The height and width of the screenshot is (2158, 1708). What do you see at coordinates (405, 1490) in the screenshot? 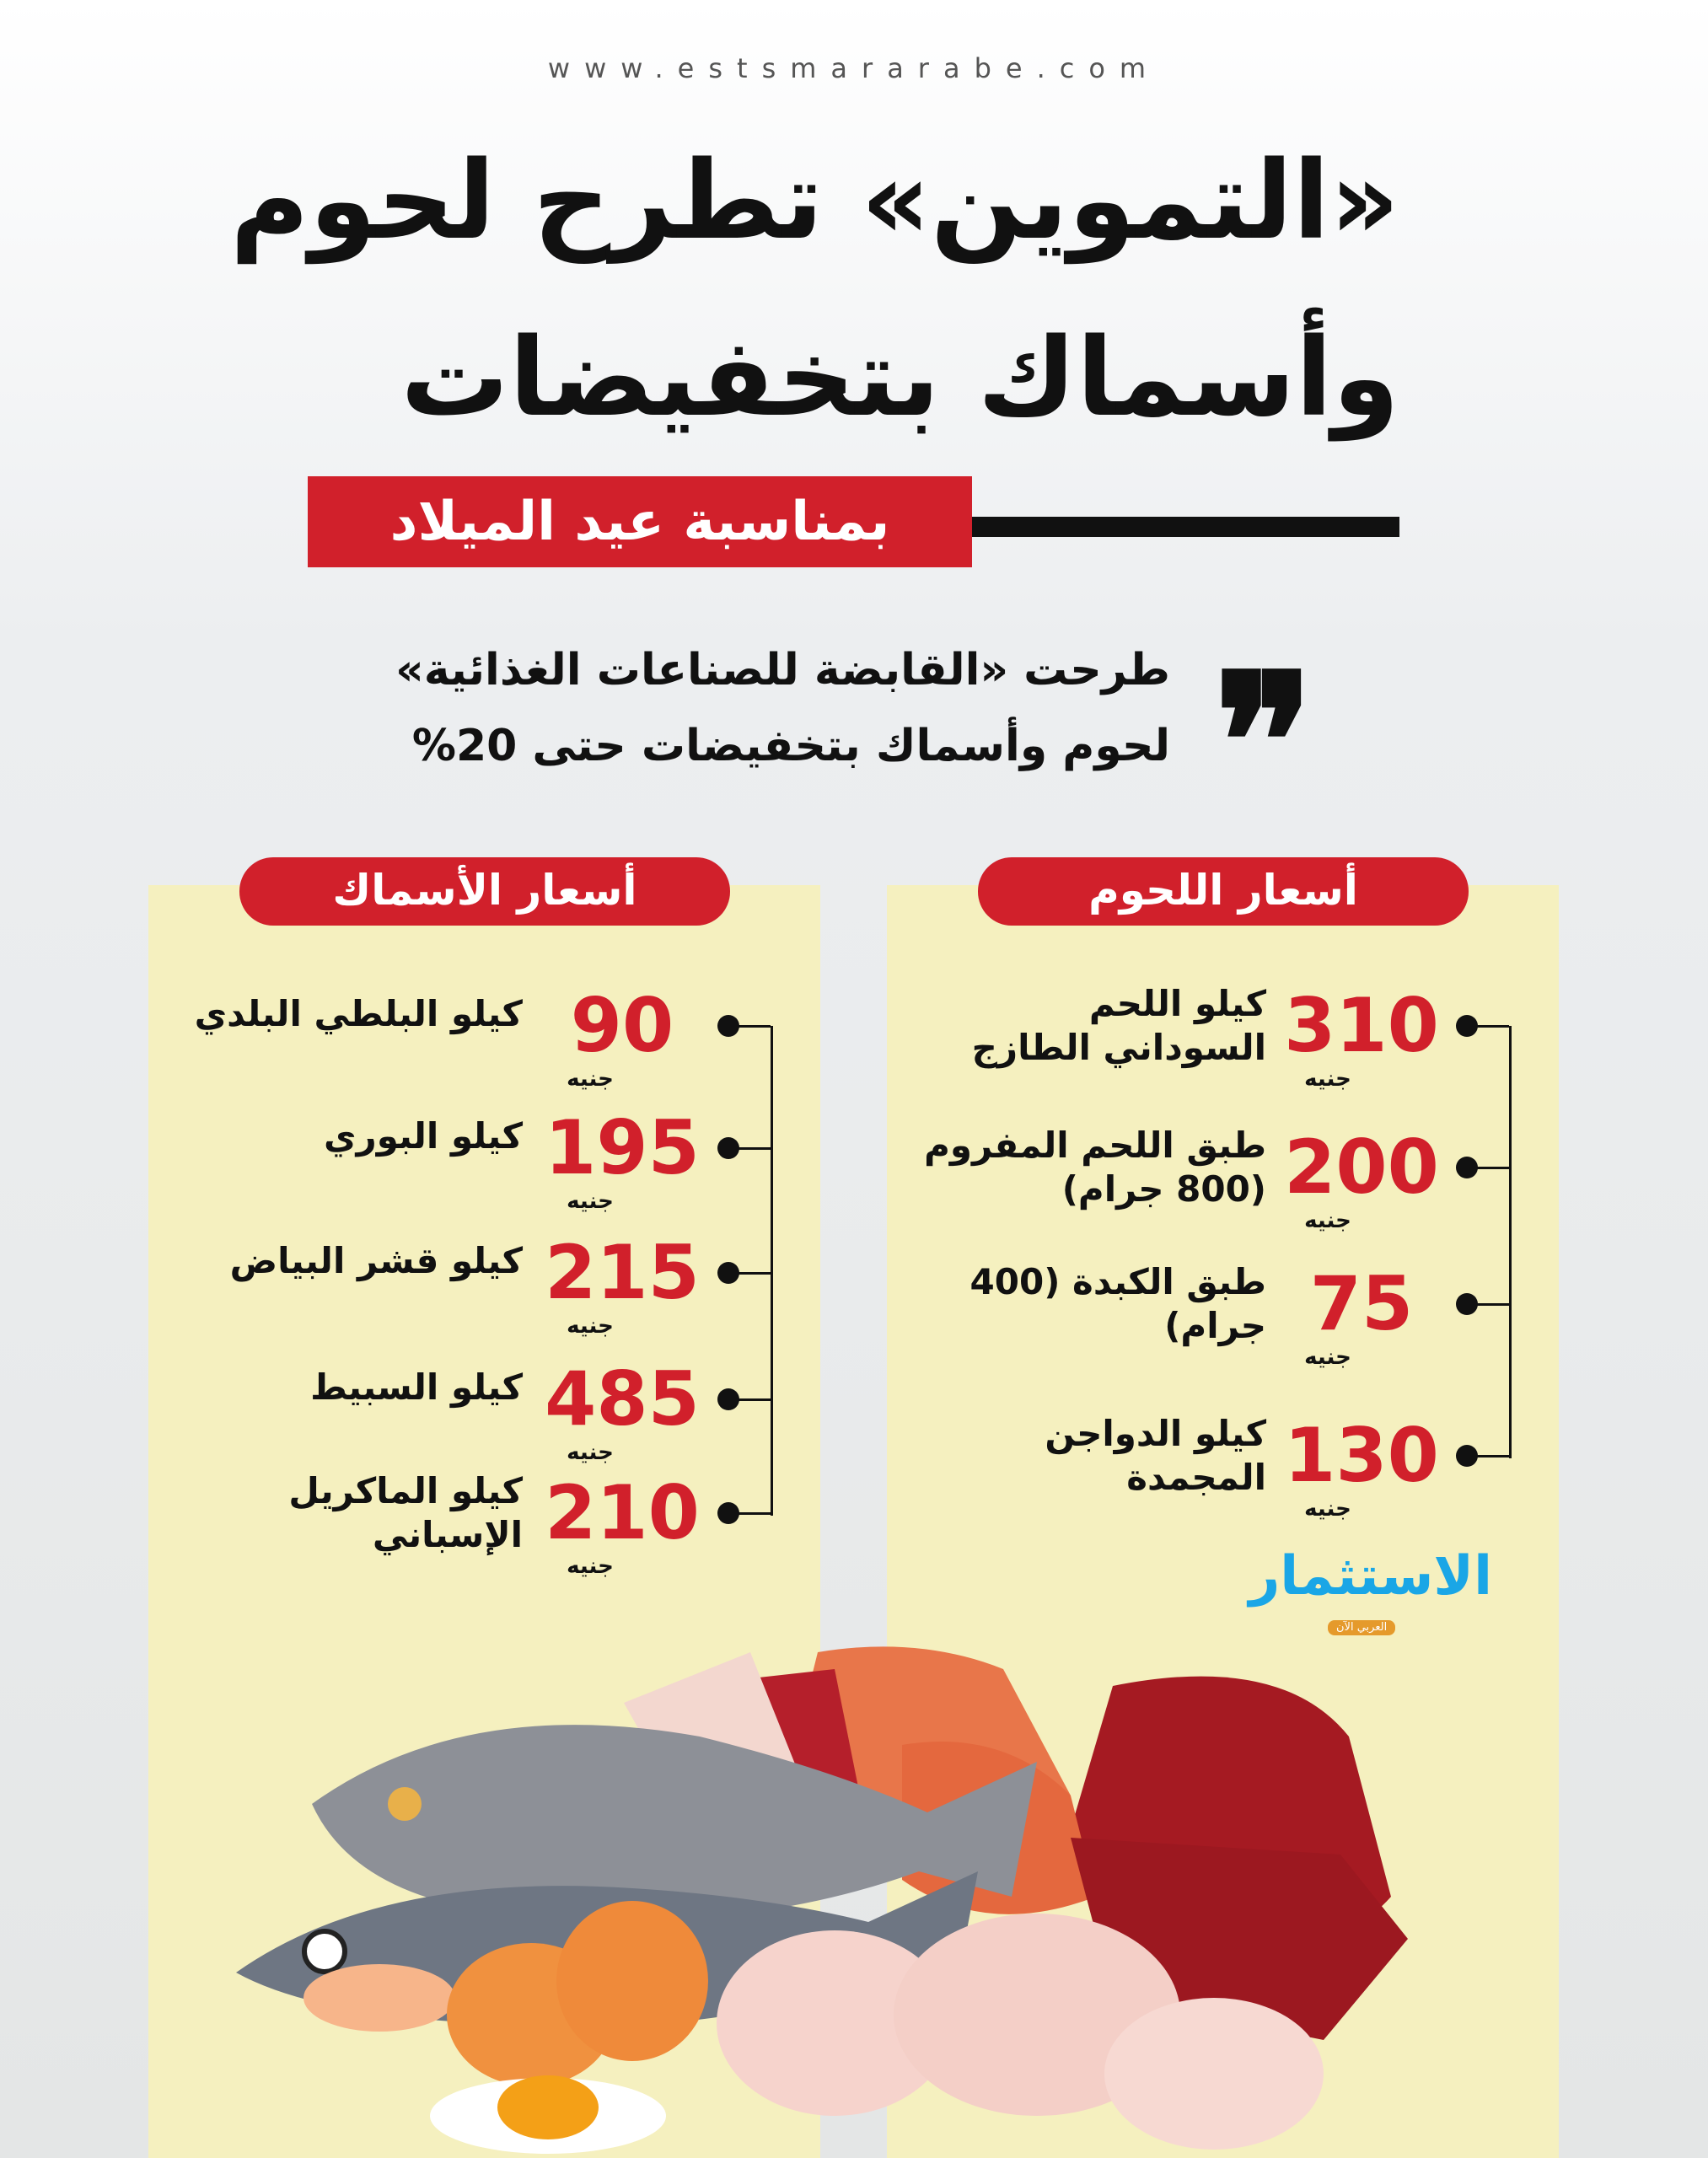
I see `item-name-line-1: كيلو الماكريل` at bounding box center [405, 1490].